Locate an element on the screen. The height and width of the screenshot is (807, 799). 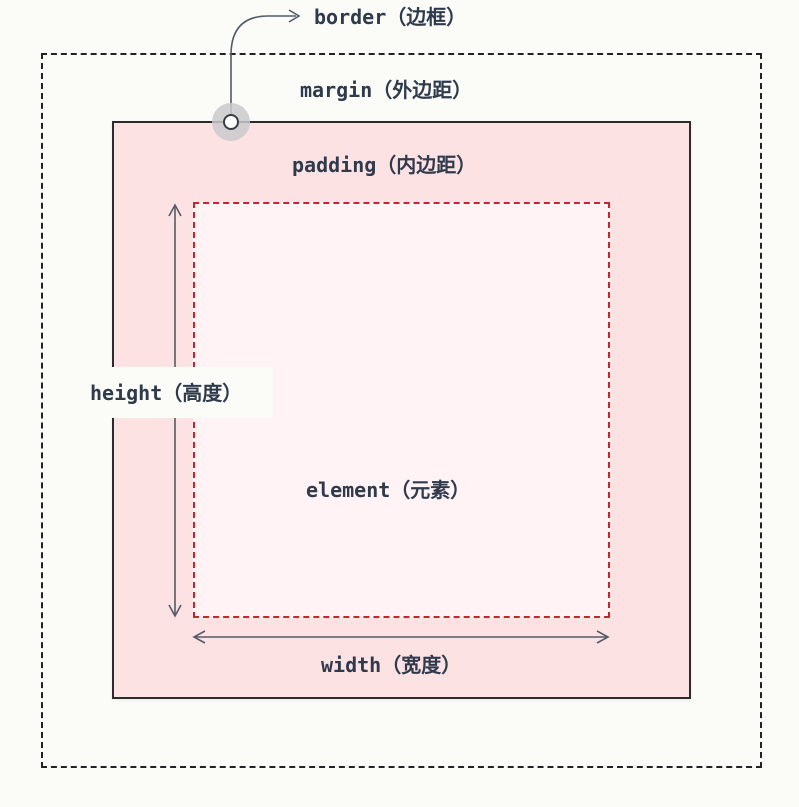
border-marker-dot is located at coordinates (231, 122).